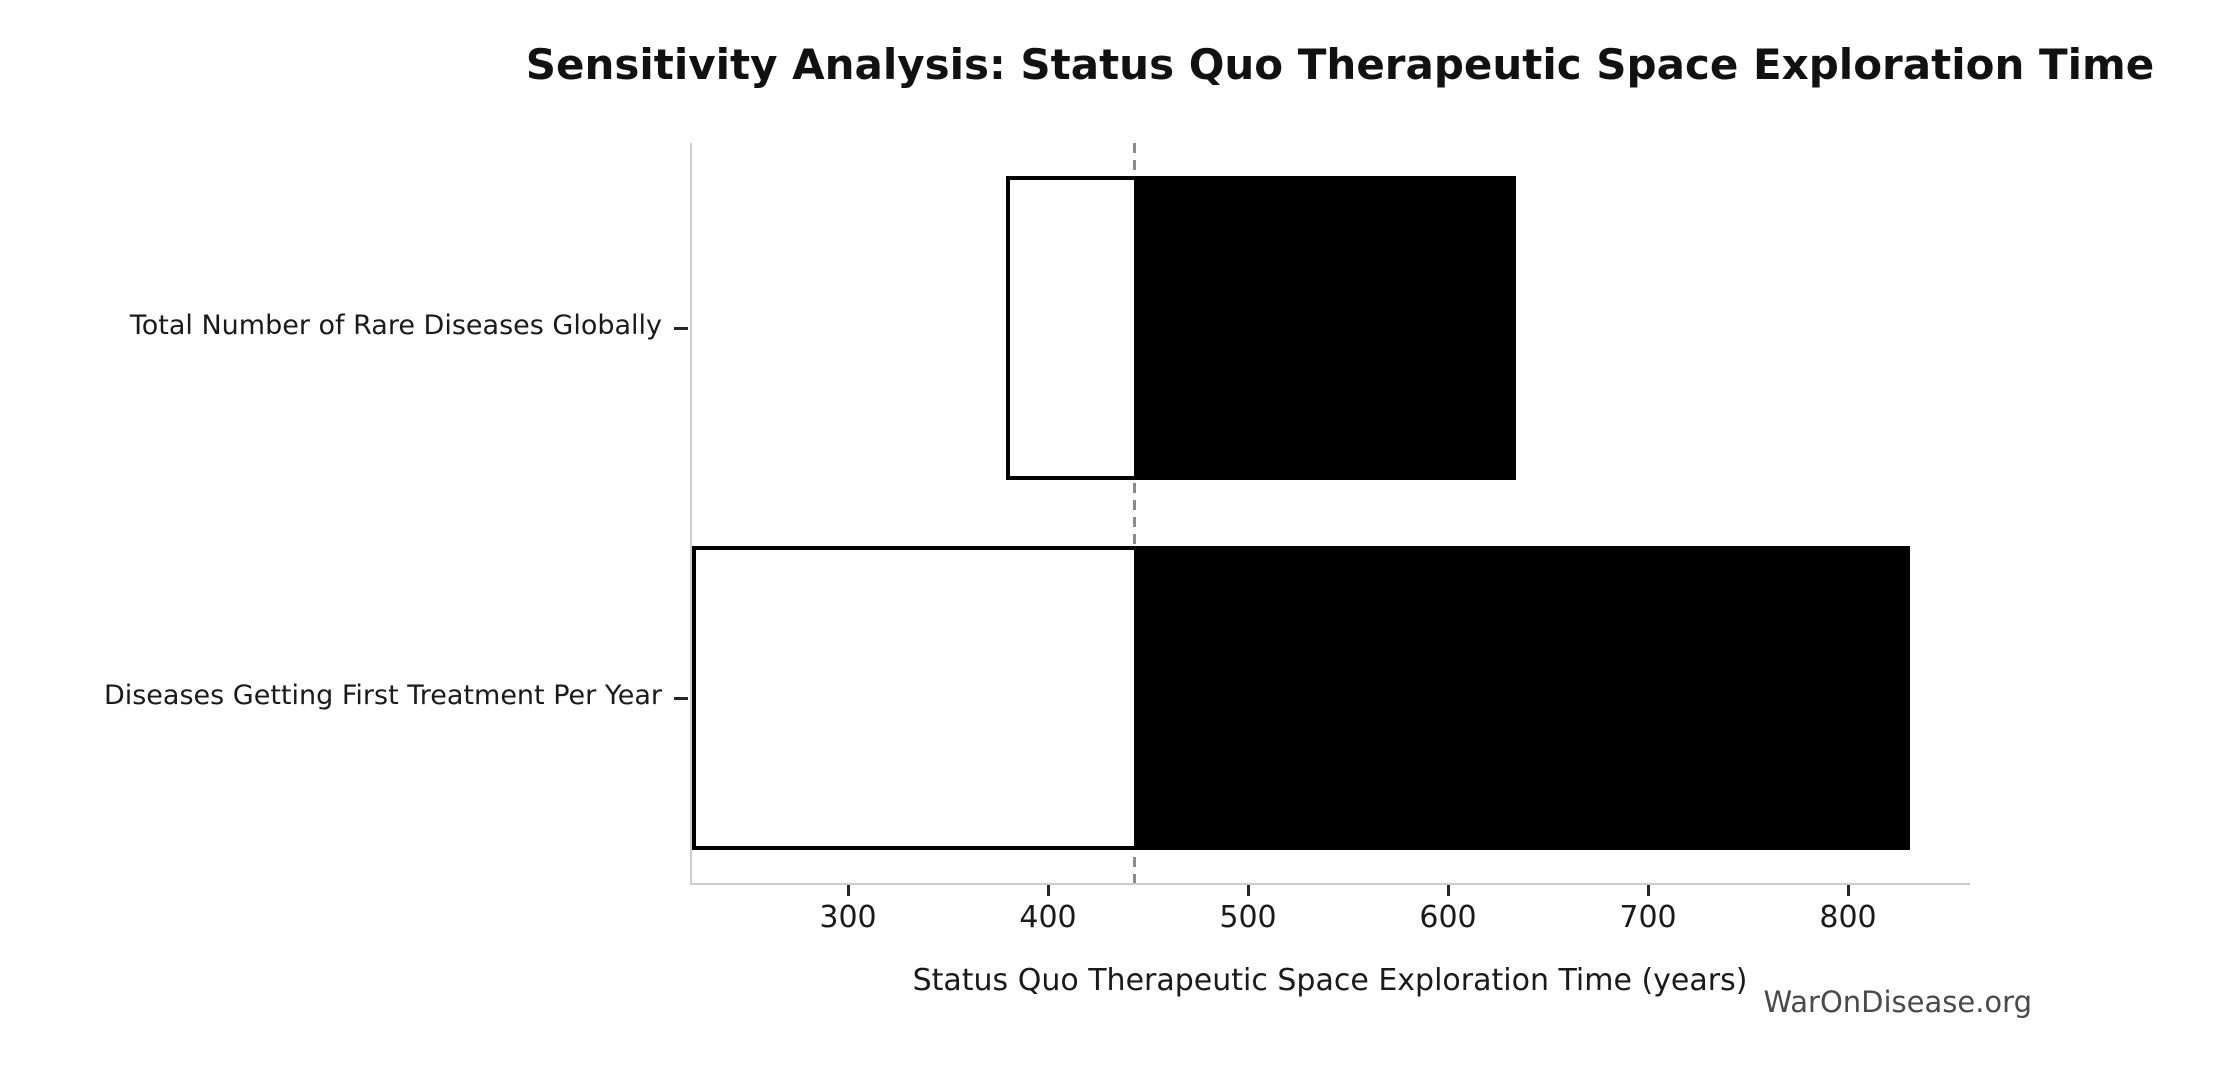 The height and width of the screenshot is (1075, 2215). What do you see at coordinates (1648, 917) in the screenshot?
I see `x-tick-label: 700` at bounding box center [1648, 917].